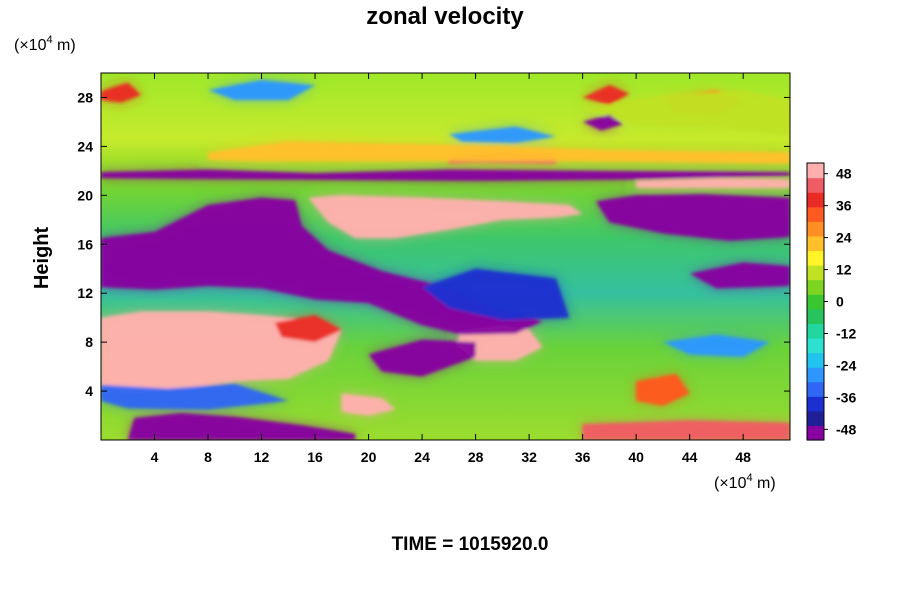 This screenshot has height=600, width=900. What do you see at coordinates (502, 134) in the screenshot?
I see `region-blue-top-mid` at bounding box center [502, 134].